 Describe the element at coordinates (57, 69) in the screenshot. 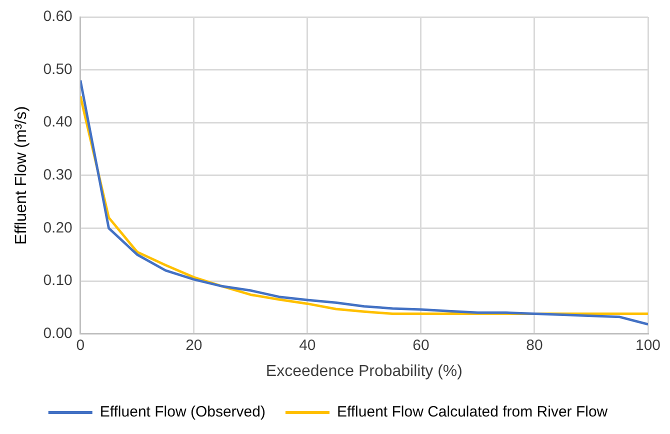

I see `y-tick-label: 0.50` at that location.